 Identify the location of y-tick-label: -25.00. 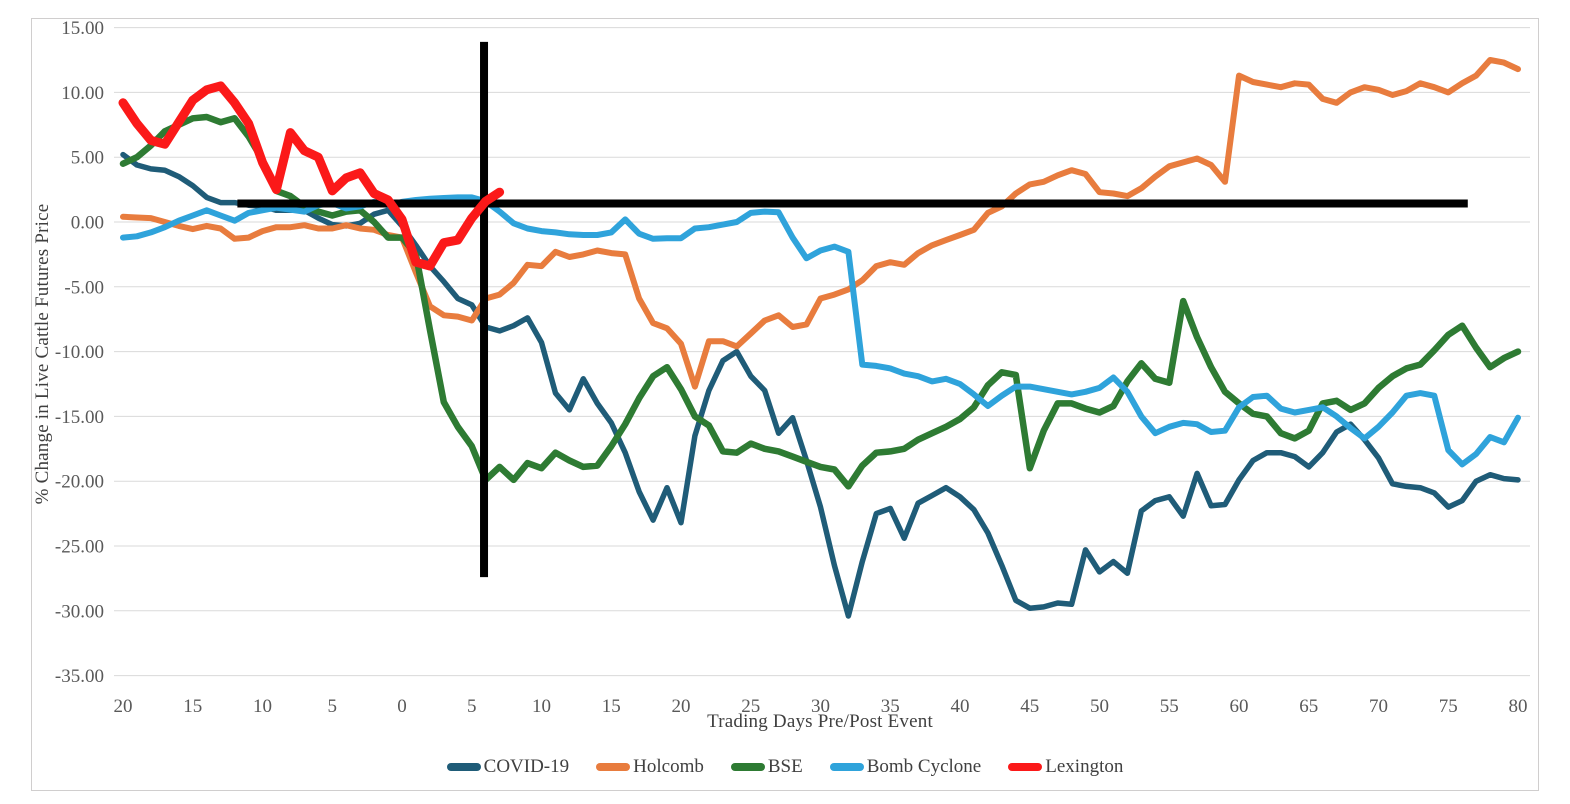
(79, 547).